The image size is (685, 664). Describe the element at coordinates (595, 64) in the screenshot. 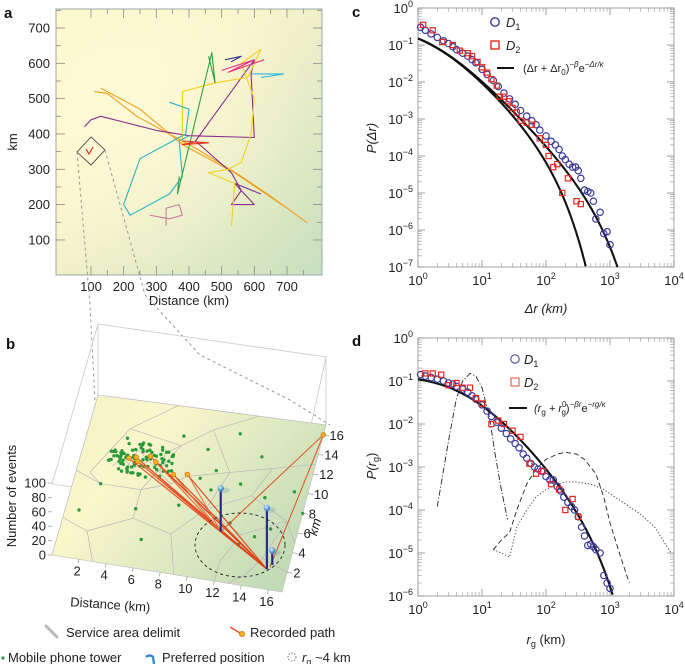

I see `fit-c-part5: −Δr/κ` at that location.